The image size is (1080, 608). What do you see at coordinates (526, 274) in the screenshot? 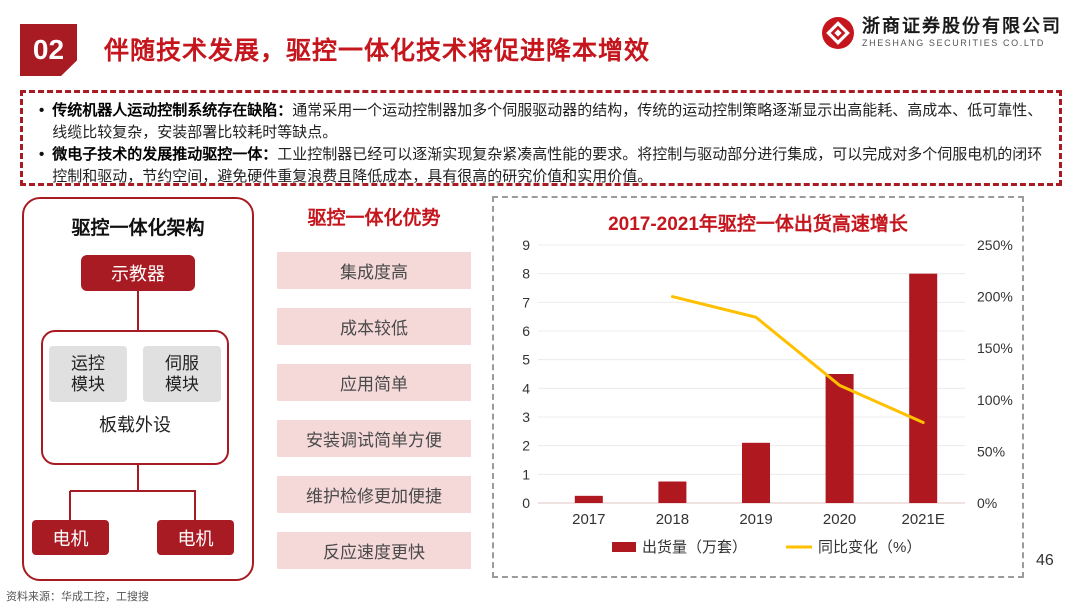
I see `svg-text: 8` at bounding box center [526, 274].